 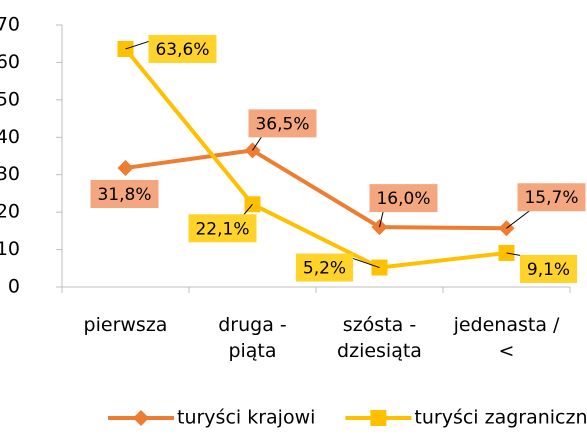 I want to click on data-label: 5,2%, so click(x=324, y=269).